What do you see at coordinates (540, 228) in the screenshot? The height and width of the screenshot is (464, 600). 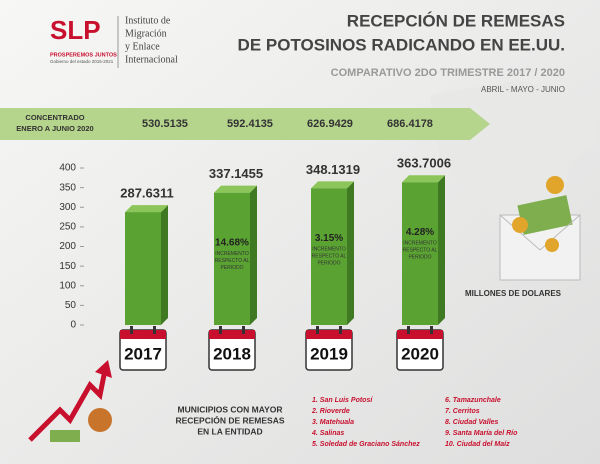 I see `envelope-illustration` at bounding box center [540, 228].